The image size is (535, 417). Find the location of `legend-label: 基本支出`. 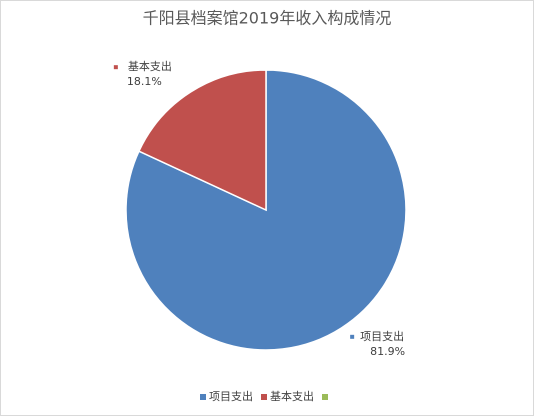

legend-label: 基本支出 is located at coordinates (292, 396).